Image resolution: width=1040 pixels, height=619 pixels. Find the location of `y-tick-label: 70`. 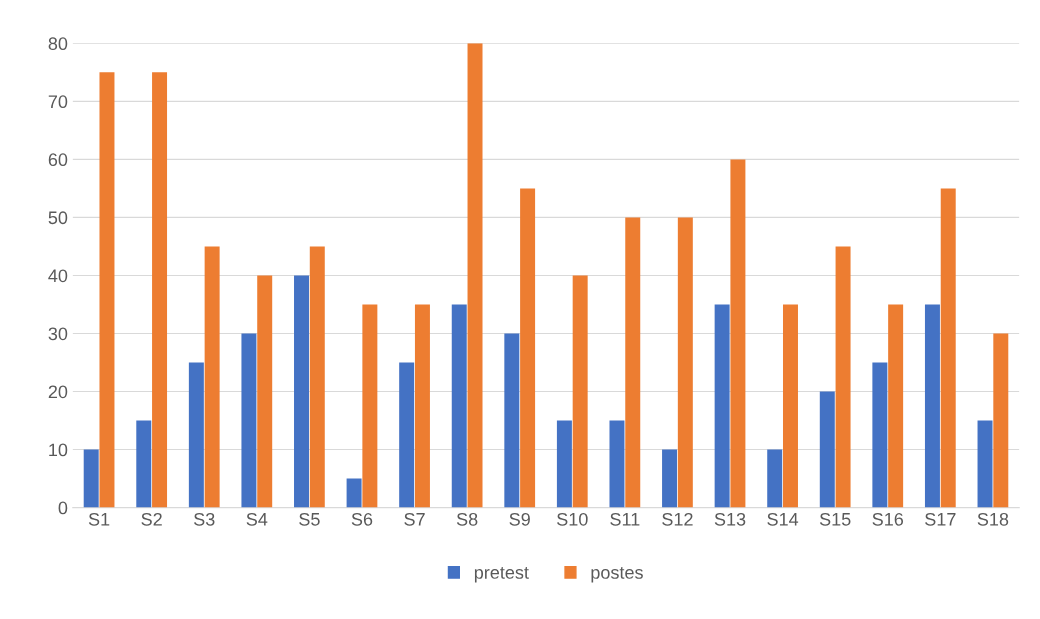

y-tick-label: 70 is located at coordinates (58, 102).